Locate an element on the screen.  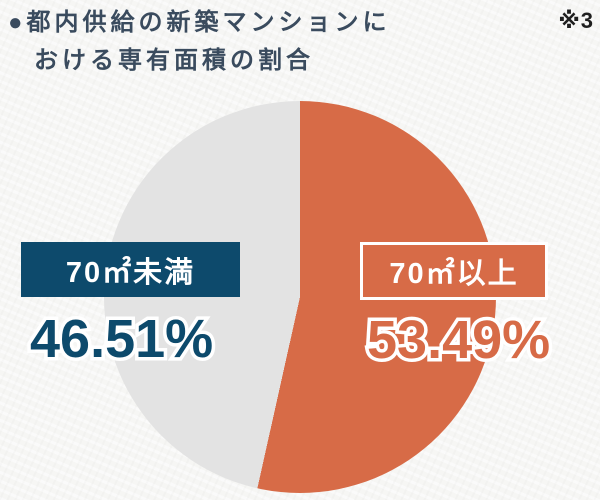
chart-title: ●都内供給の新築マンションに おける専有面積の割合 is located at coordinates (199, 42).